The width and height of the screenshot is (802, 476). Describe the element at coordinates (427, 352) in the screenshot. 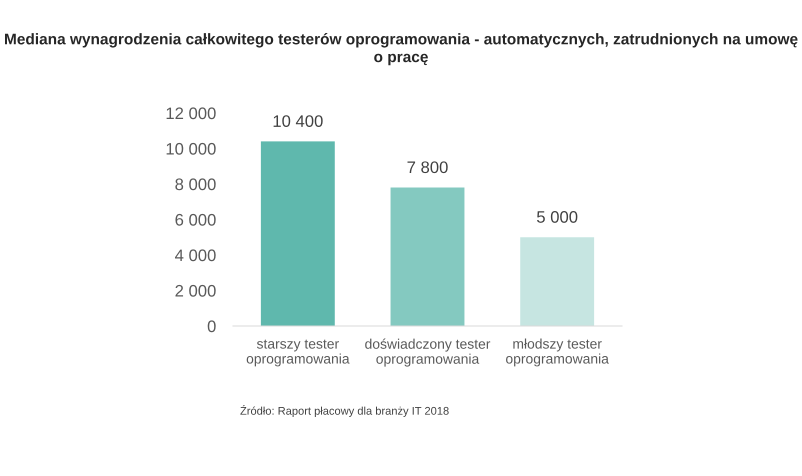

I see `x-tick-label: doświadczony tester oprogramowania` at that location.